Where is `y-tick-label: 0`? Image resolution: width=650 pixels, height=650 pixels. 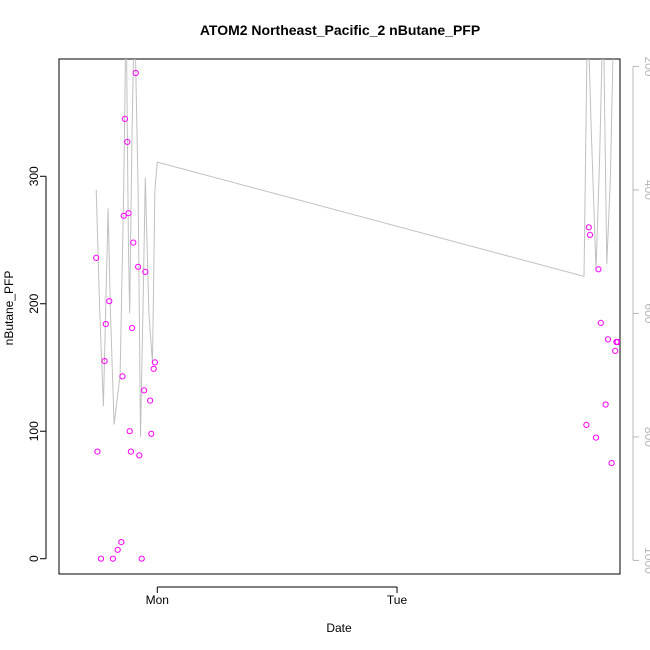
y-tick-label: 0 is located at coordinates (34, 558).